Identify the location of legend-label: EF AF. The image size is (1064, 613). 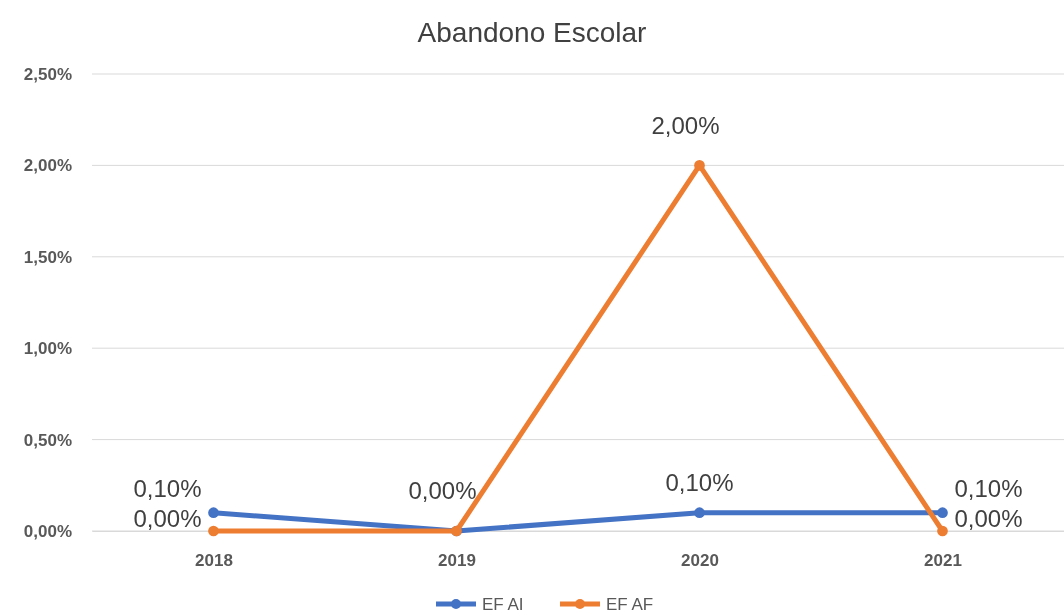
(630, 603).